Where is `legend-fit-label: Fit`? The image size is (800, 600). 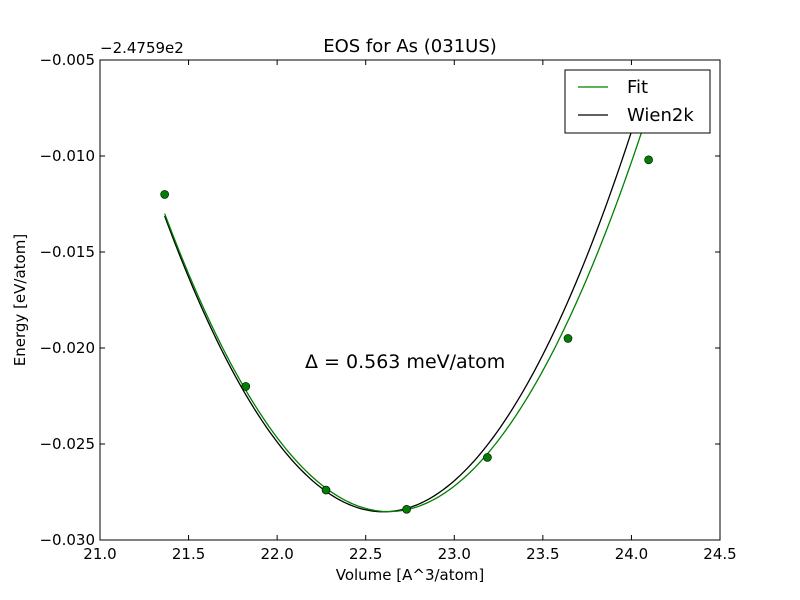 legend-fit-label: Fit is located at coordinates (637, 87).